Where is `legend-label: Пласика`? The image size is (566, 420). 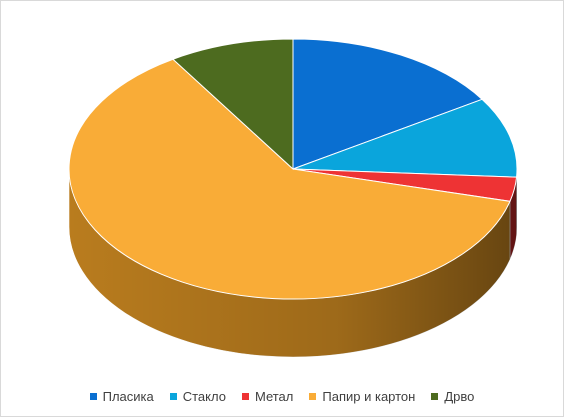
legend-label: Пласика is located at coordinates (128, 396).